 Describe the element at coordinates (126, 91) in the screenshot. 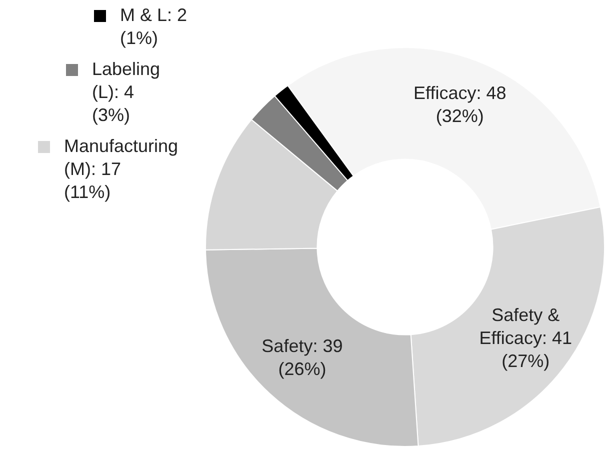

I see `legend-label: Labeling (L): 4 (3%)` at that location.